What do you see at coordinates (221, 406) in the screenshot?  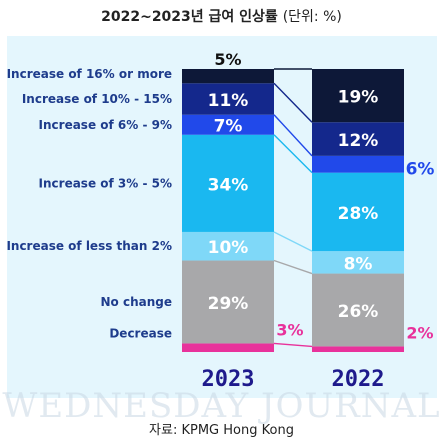 I see `watermark: WEDNESDAY JOURNAL` at bounding box center [221, 406].